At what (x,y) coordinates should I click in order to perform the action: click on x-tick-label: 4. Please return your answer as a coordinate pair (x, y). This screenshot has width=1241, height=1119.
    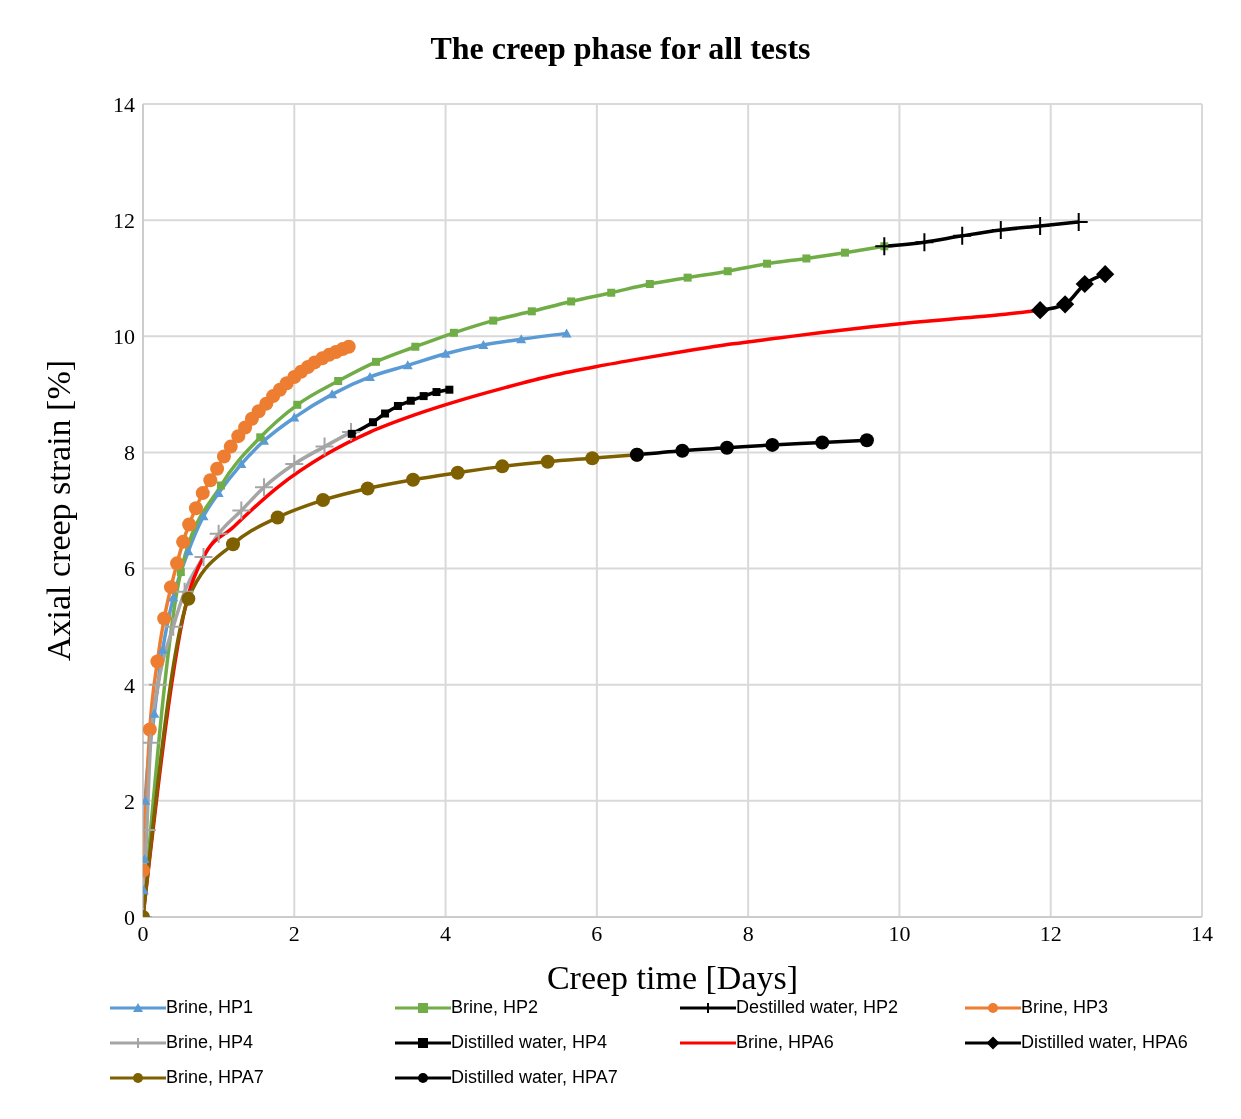
    Looking at the image, I should click on (446, 933).